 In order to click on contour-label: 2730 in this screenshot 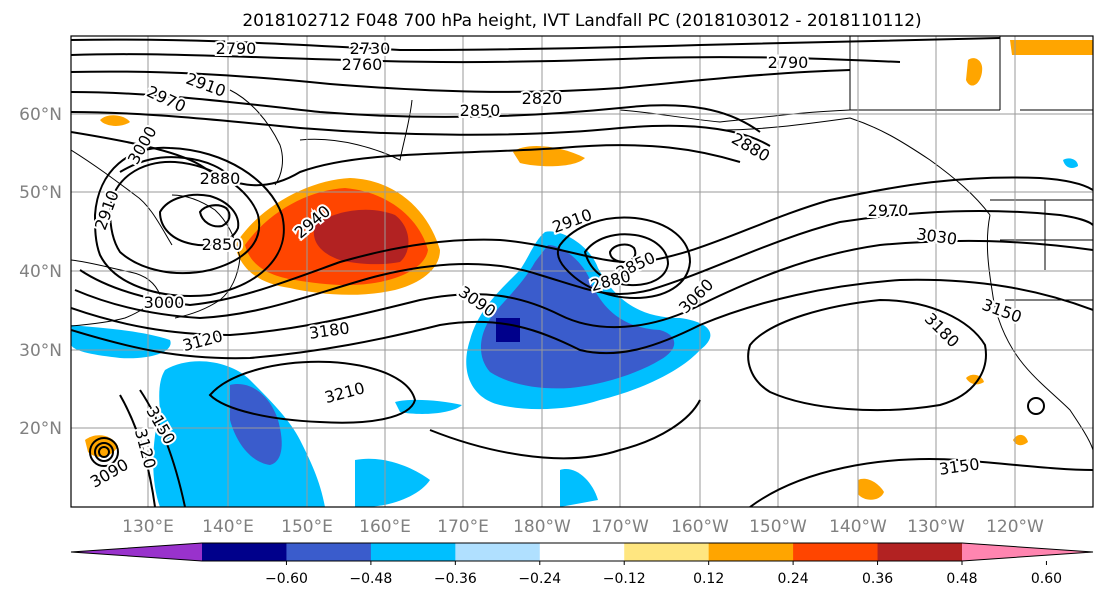, I will do `click(370, 48)`.